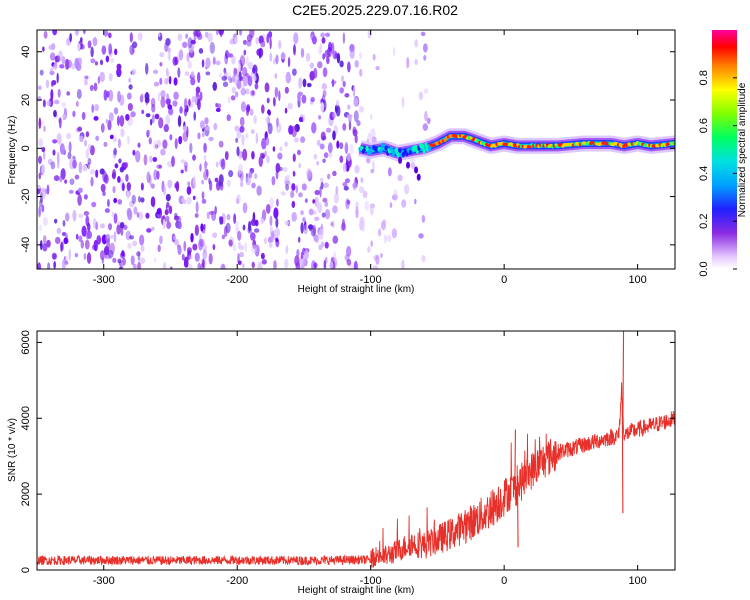  Describe the element at coordinates (370, 152) in the screenshot. I see `signal-cell` at that location.